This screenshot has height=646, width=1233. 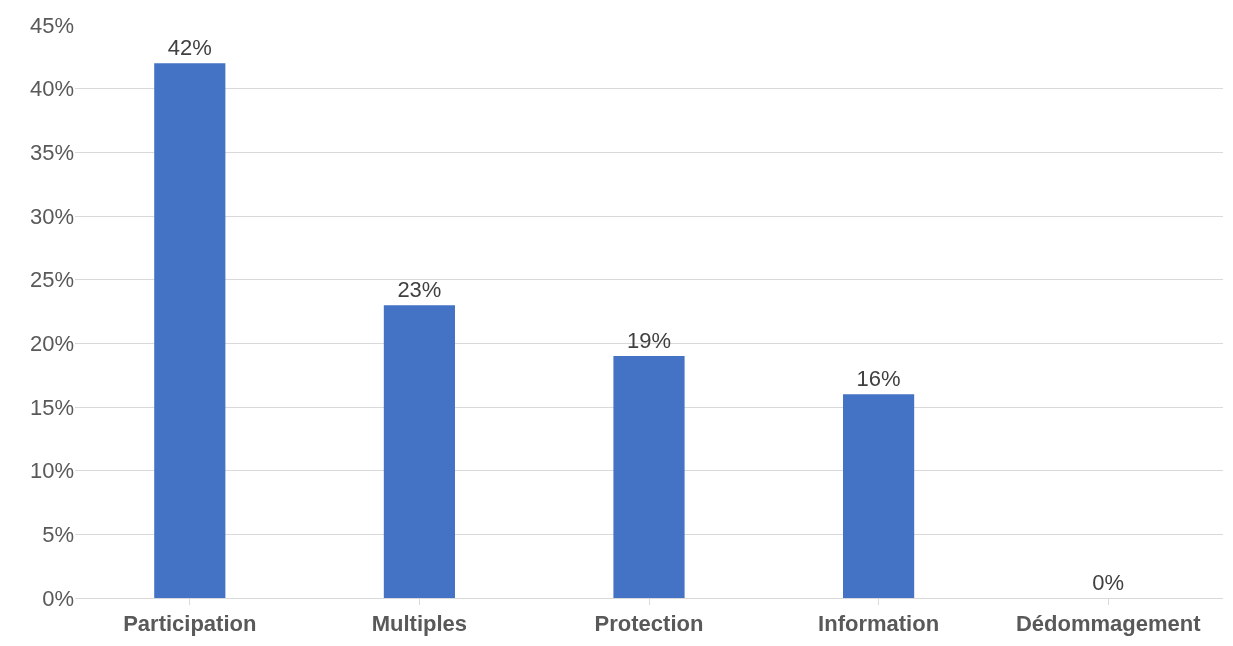 What do you see at coordinates (1108, 582) in the screenshot?
I see `data-label: 0%` at bounding box center [1108, 582].